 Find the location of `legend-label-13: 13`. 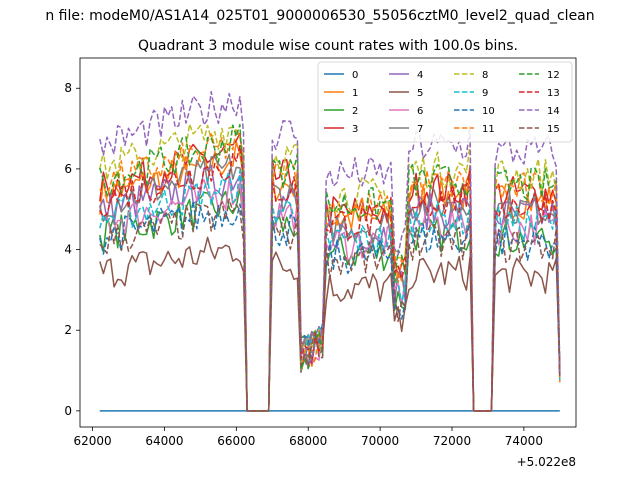

legend-label-13: 13 is located at coordinates (553, 93).